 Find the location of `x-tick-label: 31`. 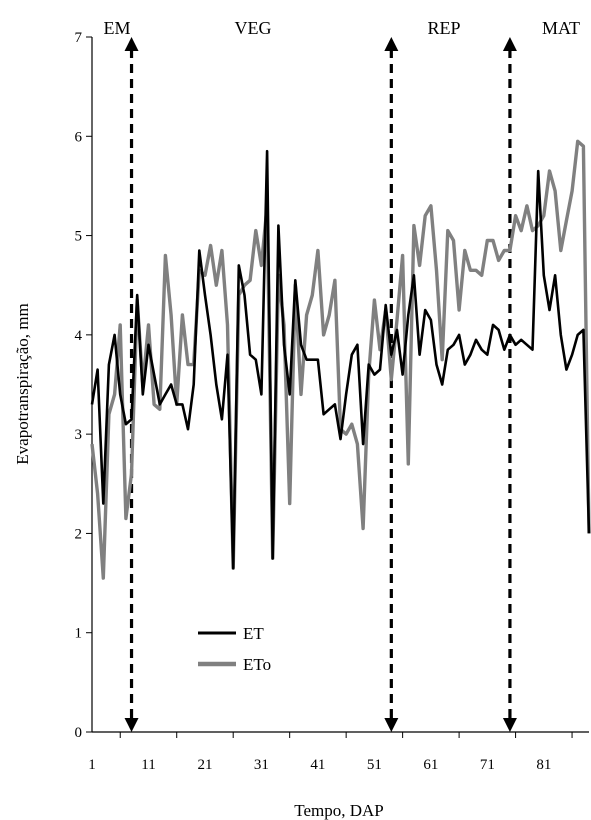

x-tick-label: 31 is located at coordinates (261, 765).